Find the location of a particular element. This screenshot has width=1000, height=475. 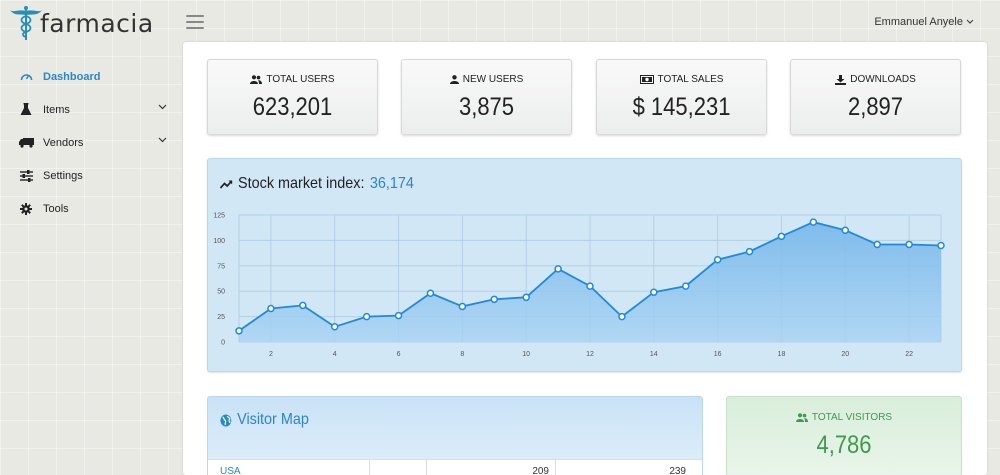

sidebar-item-label: Items is located at coordinates (56, 109).